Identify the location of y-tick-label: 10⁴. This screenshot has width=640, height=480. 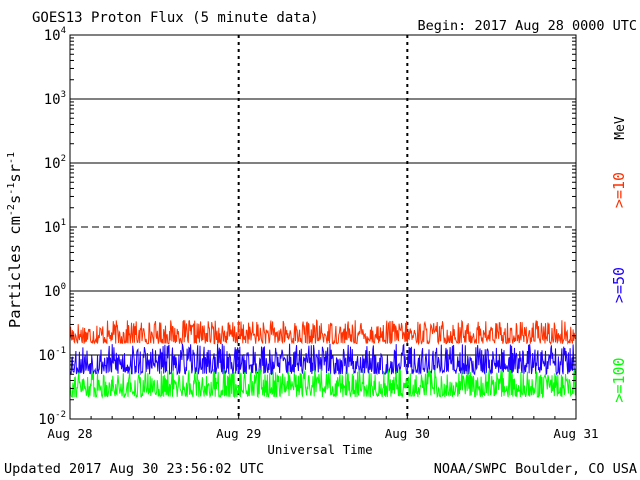
(55, 35).